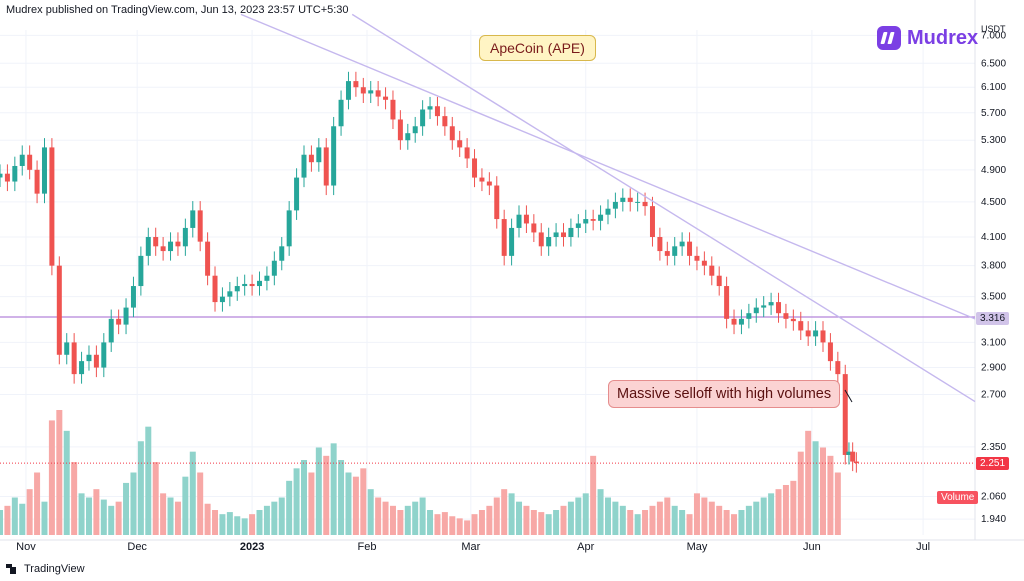 The image size is (1024, 581). What do you see at coordinates (993, 202) in the screenshot?
I see `y-tick-label: 4.500` at bounding box center [993, 202].